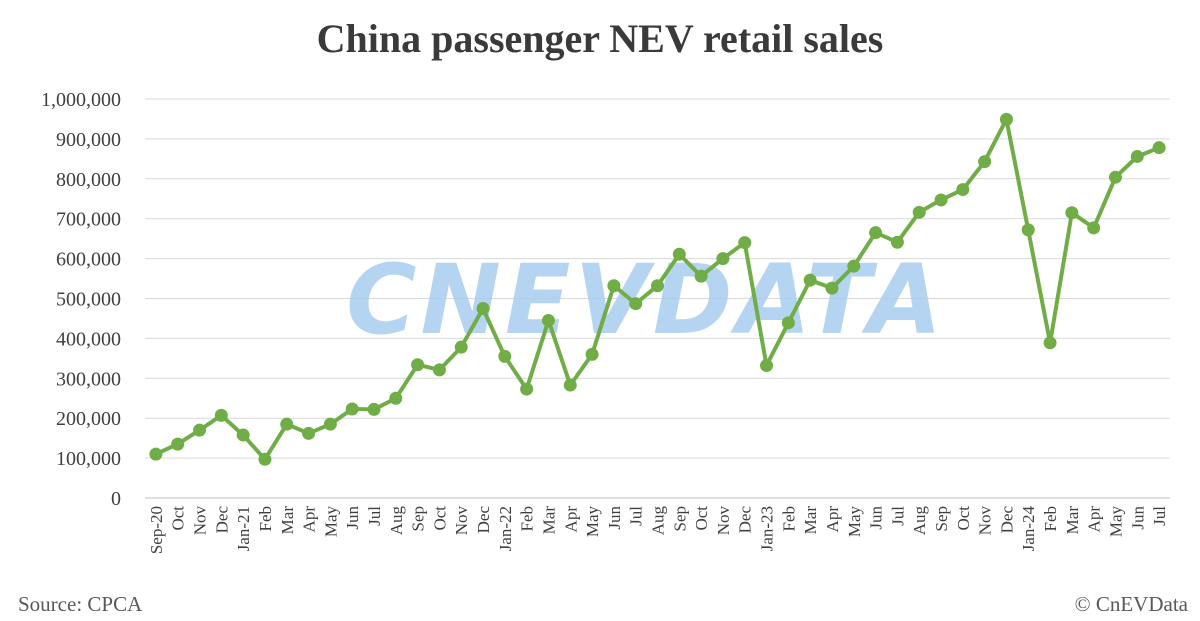 The height and width of the screenshot is (621, 1200). I want to click on x-tick-label: Jan-24, so click(1028, 529).